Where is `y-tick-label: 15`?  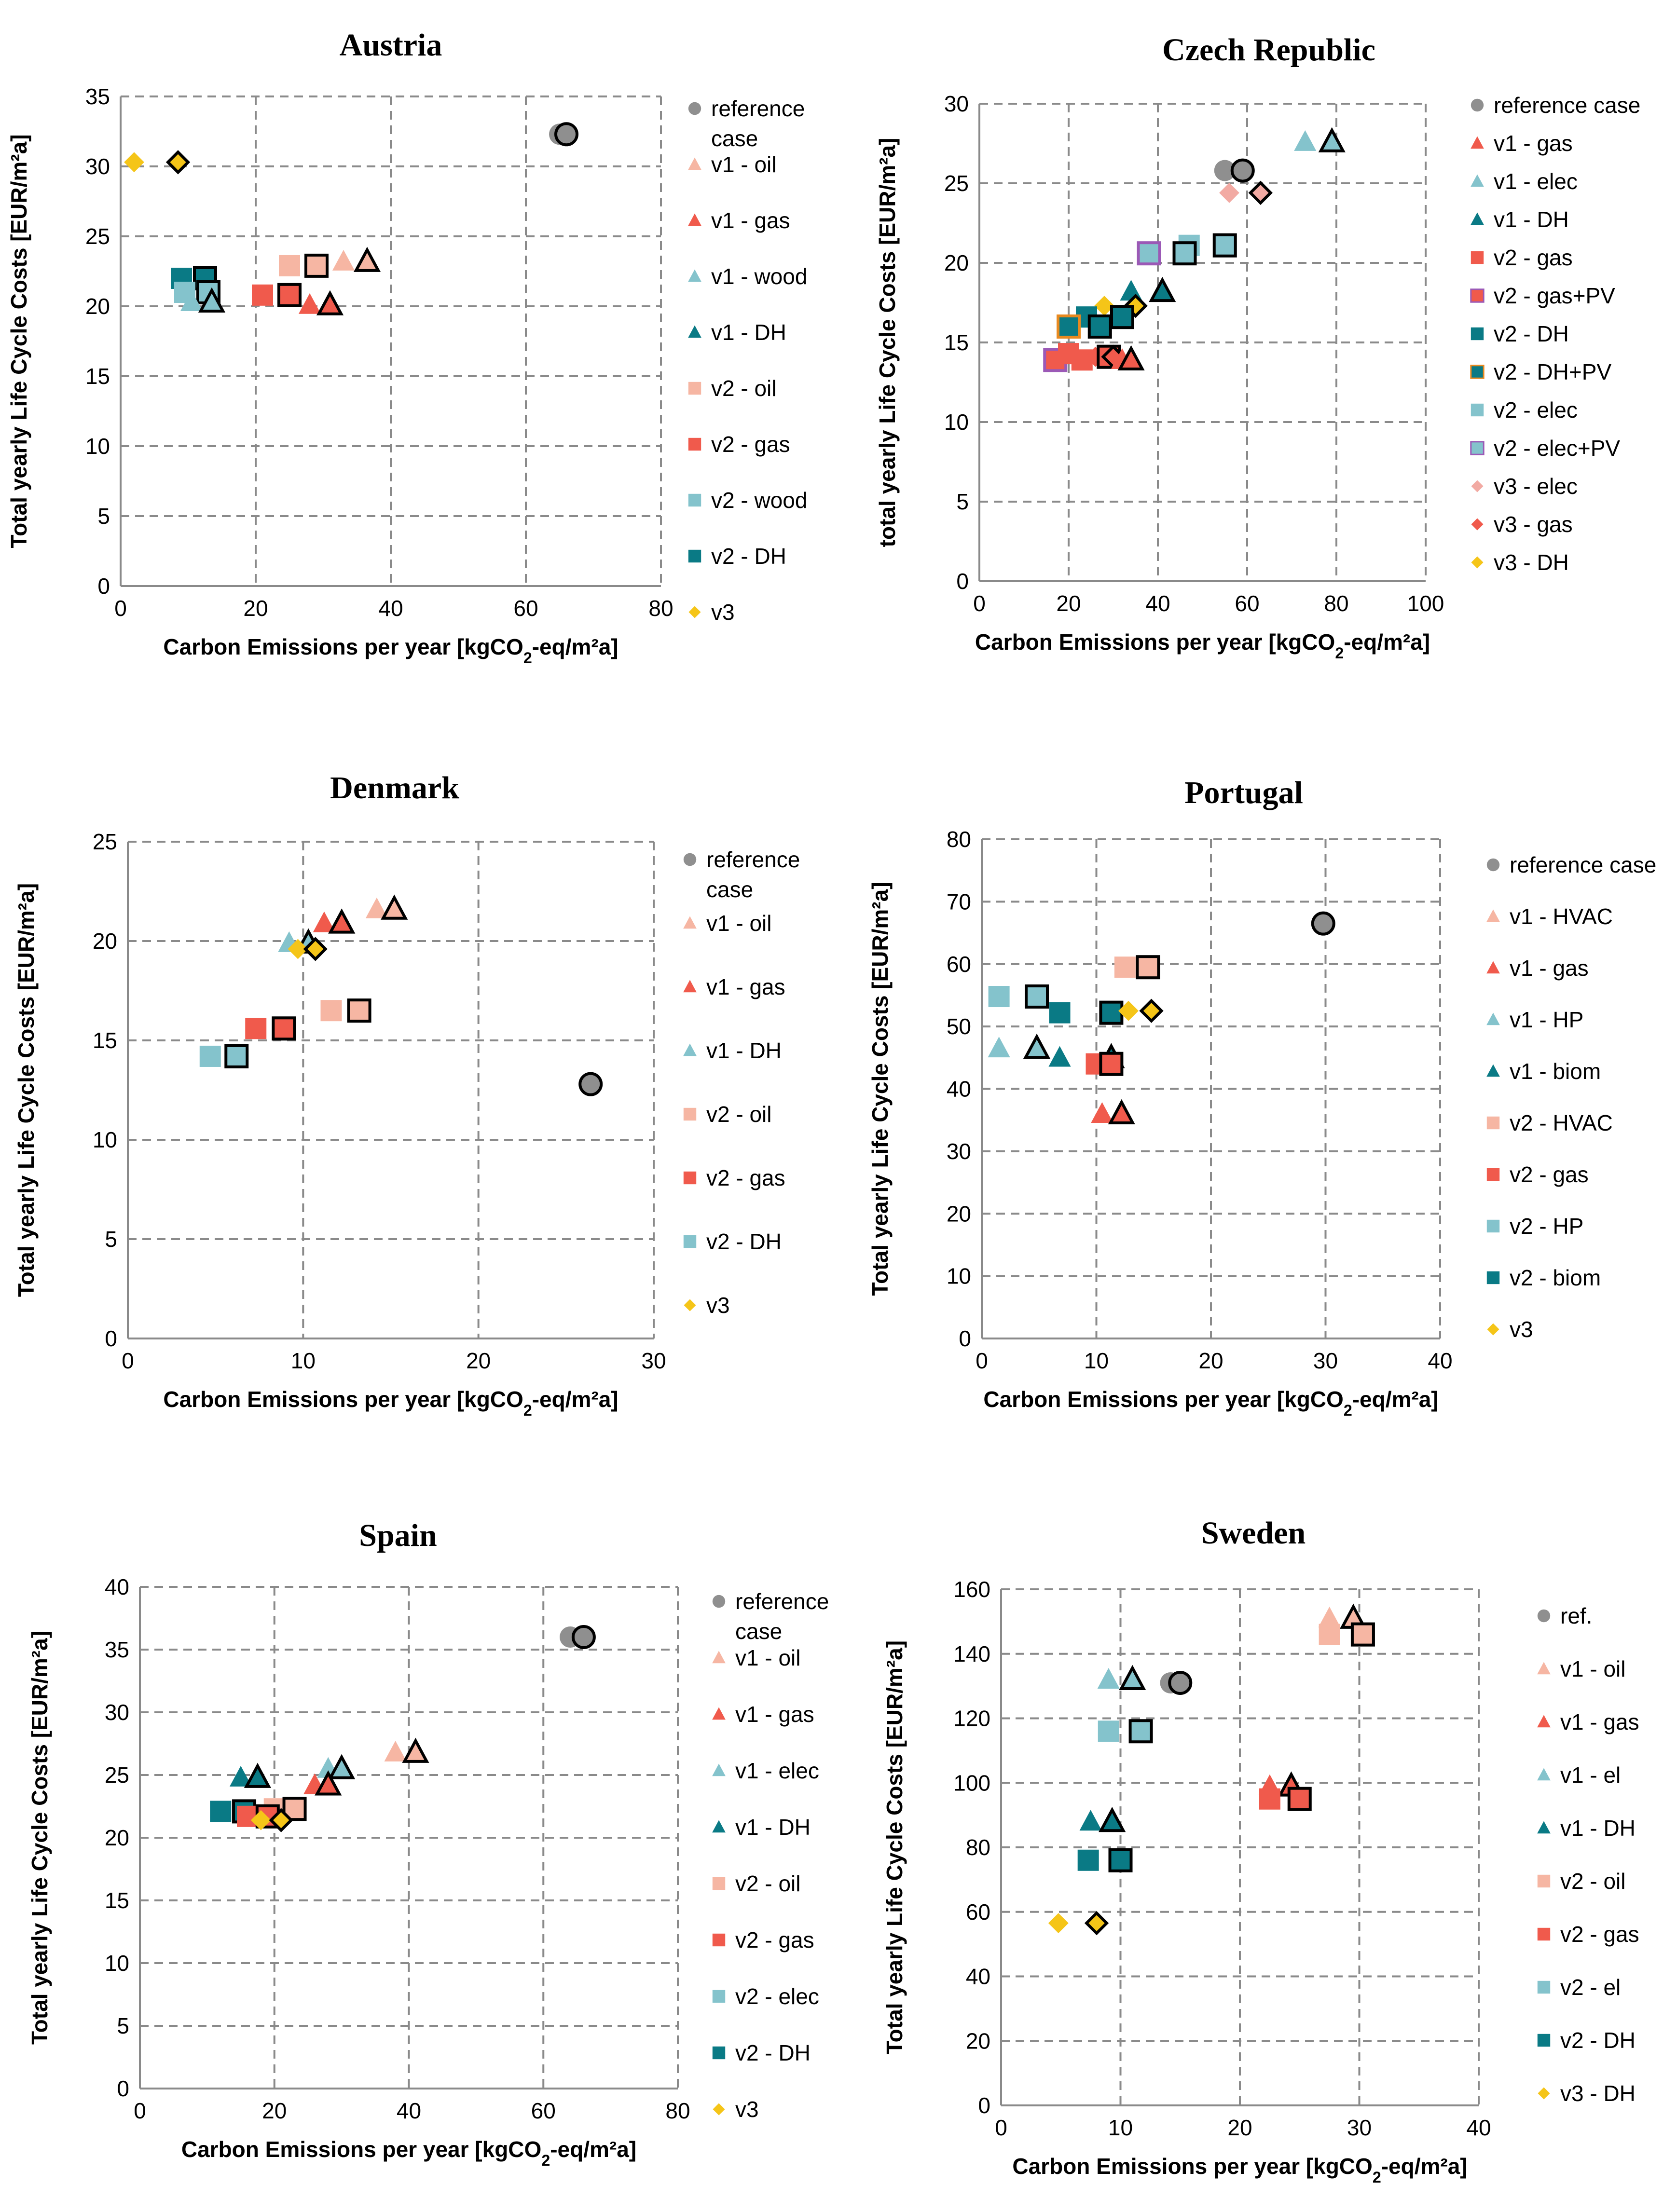
y-tick-label: 15 is located at coordinates (97, 376).